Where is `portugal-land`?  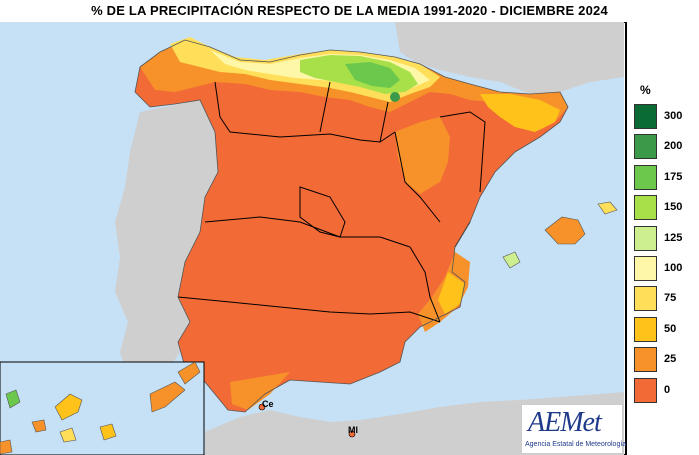 portugal-land is located at coordinates (166, 241).